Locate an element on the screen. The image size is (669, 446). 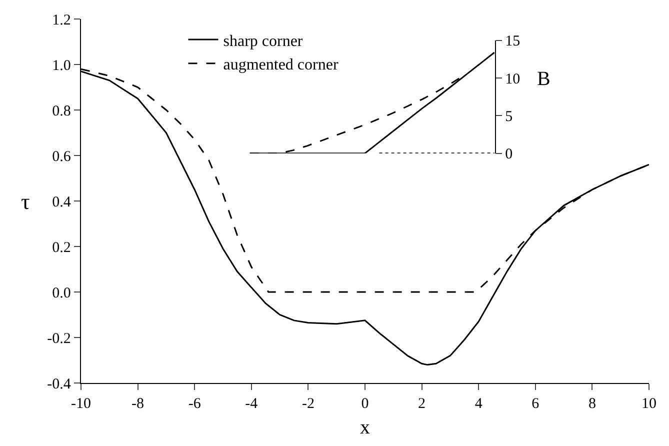
x-tick-label: 8 is located at coordinates (592, 404).